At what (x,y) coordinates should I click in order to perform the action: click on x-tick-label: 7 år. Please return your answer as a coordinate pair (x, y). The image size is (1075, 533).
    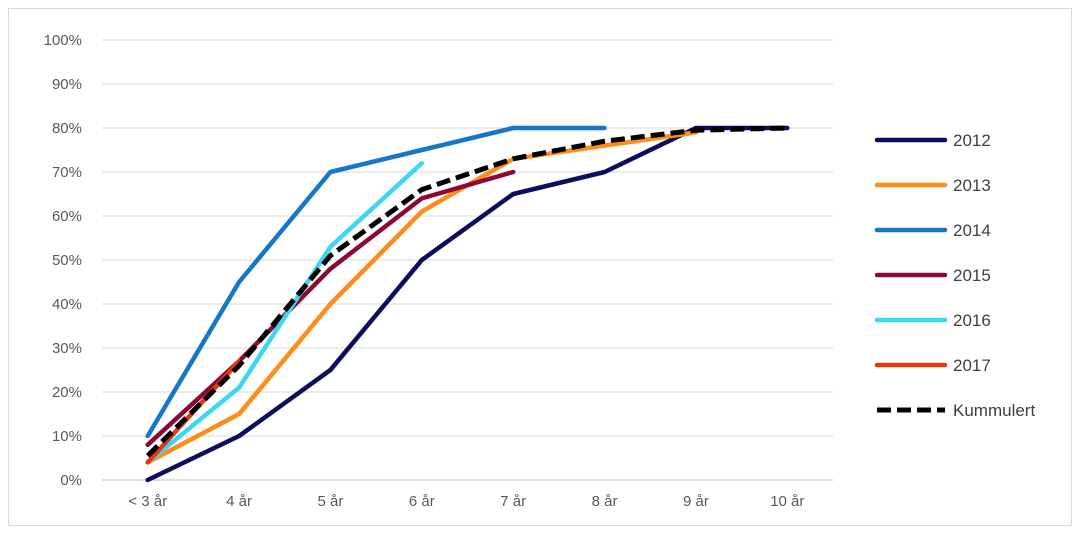
    Looking at the image, I should click on (513, 501).